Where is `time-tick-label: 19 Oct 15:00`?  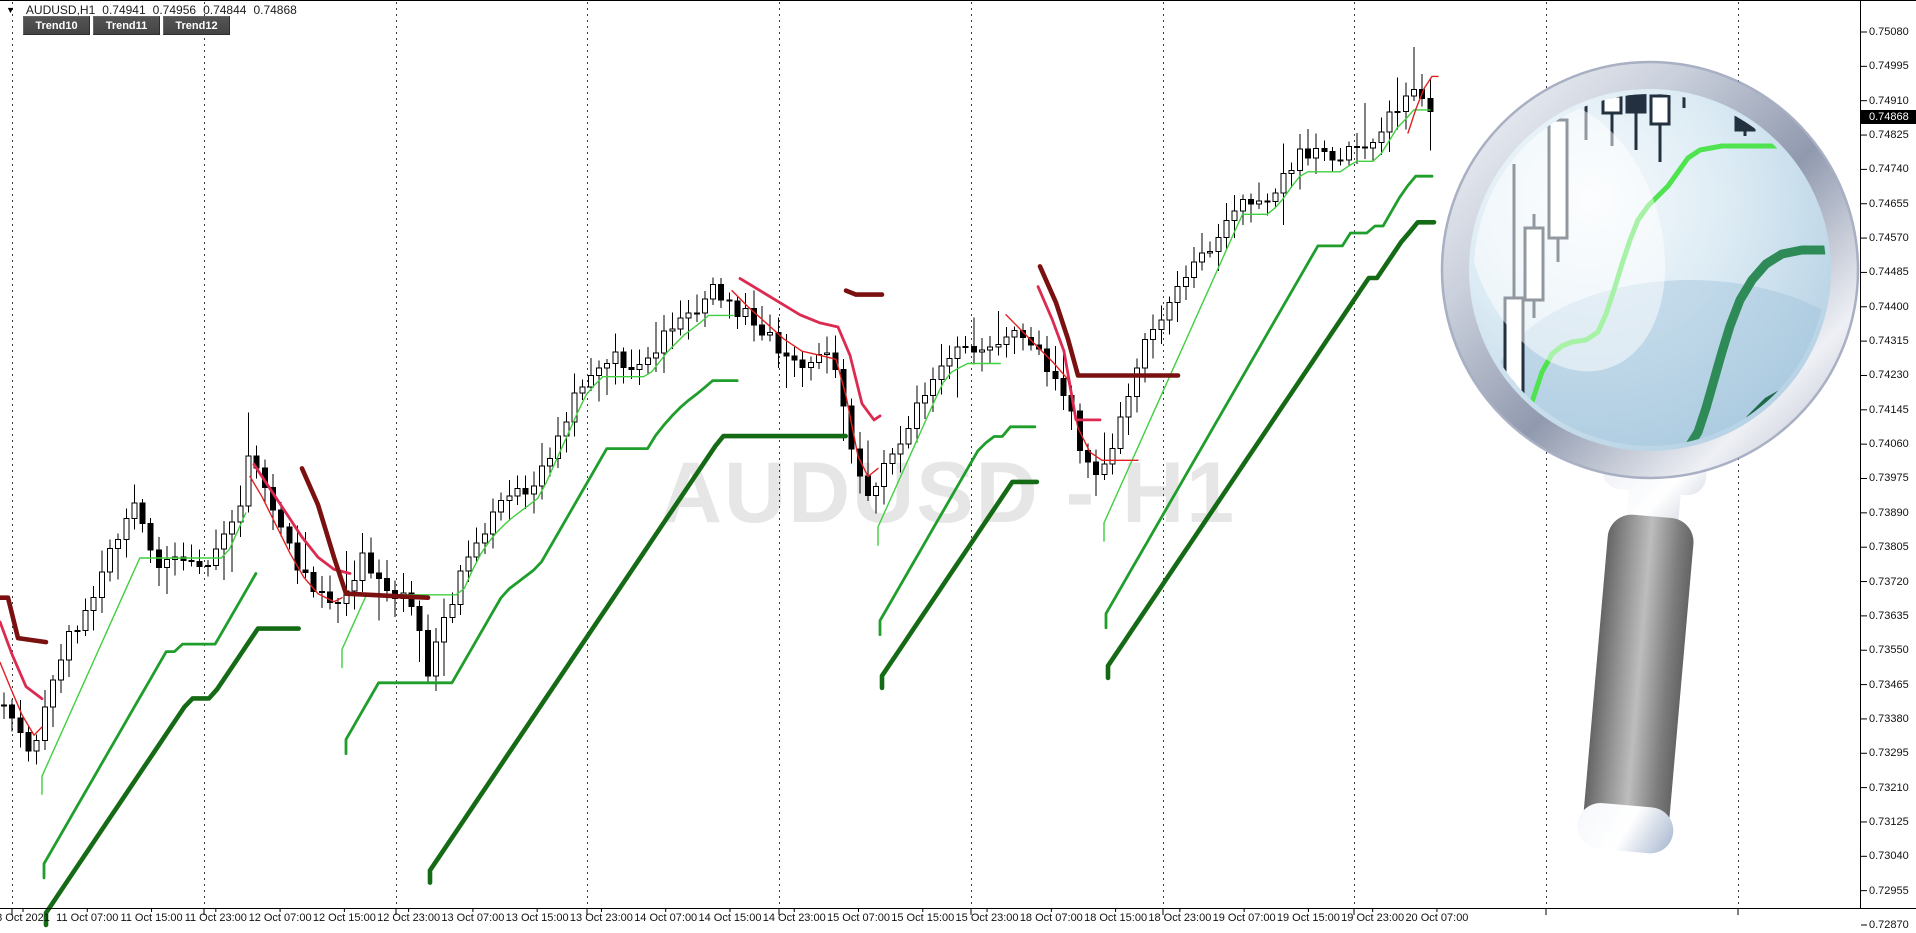
time-tick-label: 19 Oct 15:00 is located at coordinates (1308, 918).